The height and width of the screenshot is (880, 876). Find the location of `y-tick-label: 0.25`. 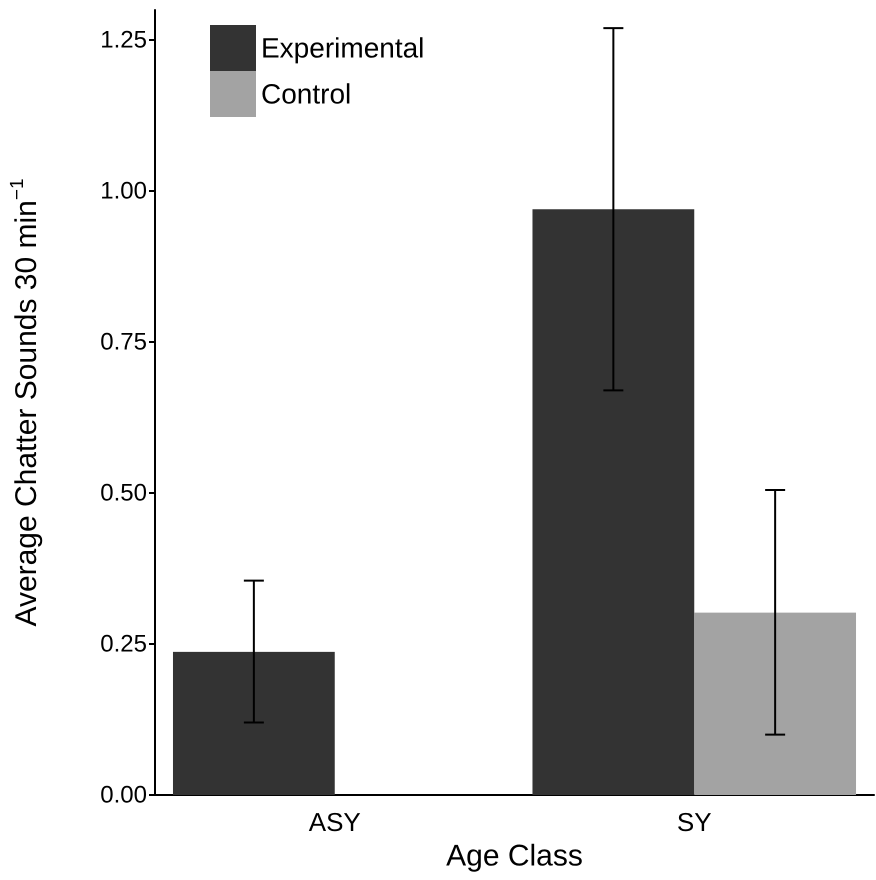

y-tick-label: 0.25 is located at coordinates (123, 644).